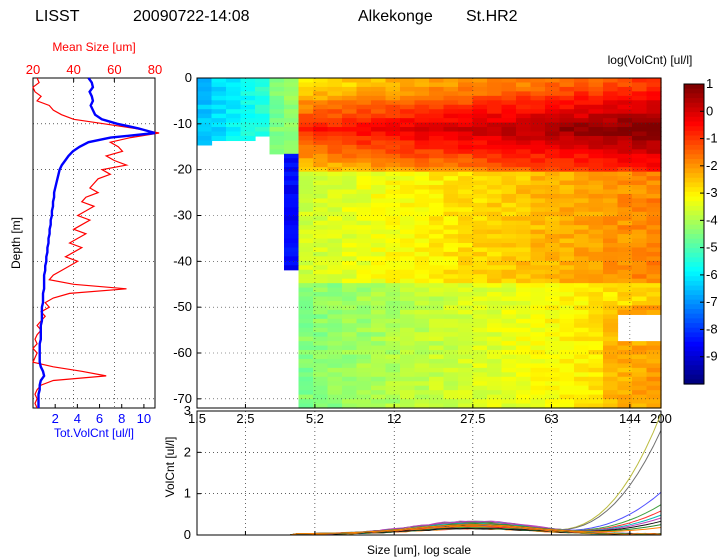 The image size is (727, 560). Describe the element at coordinates (472, 418) in the screenshot. I see `heatmap-x-tick-label: 27.5` at that location.